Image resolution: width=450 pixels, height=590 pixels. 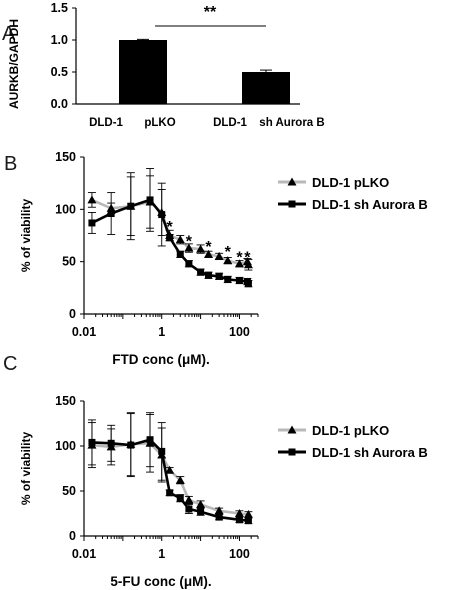 I want to click on significance-marker: **, so click(x=210, y=12).